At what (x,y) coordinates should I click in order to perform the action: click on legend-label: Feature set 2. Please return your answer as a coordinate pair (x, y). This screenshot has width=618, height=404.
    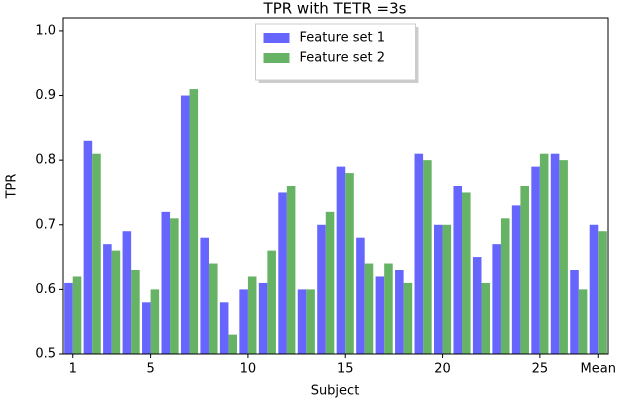
    Looking at the image, I should click on (343, 58).